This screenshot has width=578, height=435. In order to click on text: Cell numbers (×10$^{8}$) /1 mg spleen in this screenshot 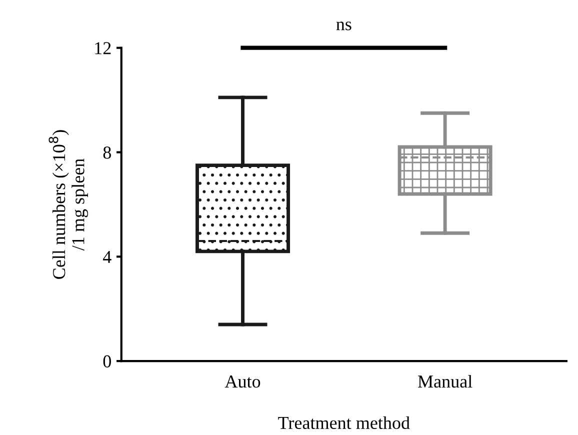, I will do `click(68, 204)`.